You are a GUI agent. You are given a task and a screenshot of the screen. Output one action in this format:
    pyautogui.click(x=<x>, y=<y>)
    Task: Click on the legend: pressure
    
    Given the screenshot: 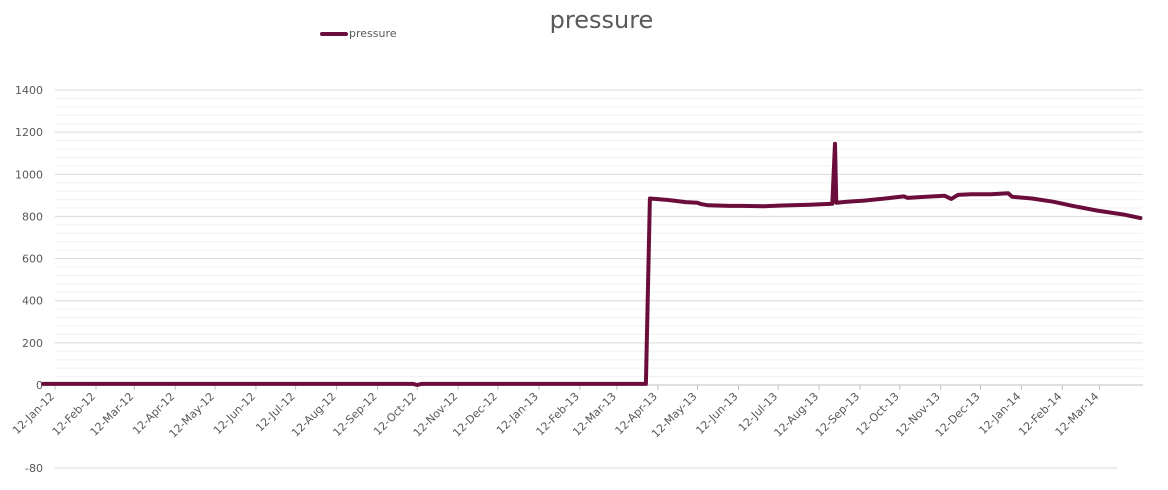 What is the action you would take?
    pyautogui.click(x=358, y=33)
    